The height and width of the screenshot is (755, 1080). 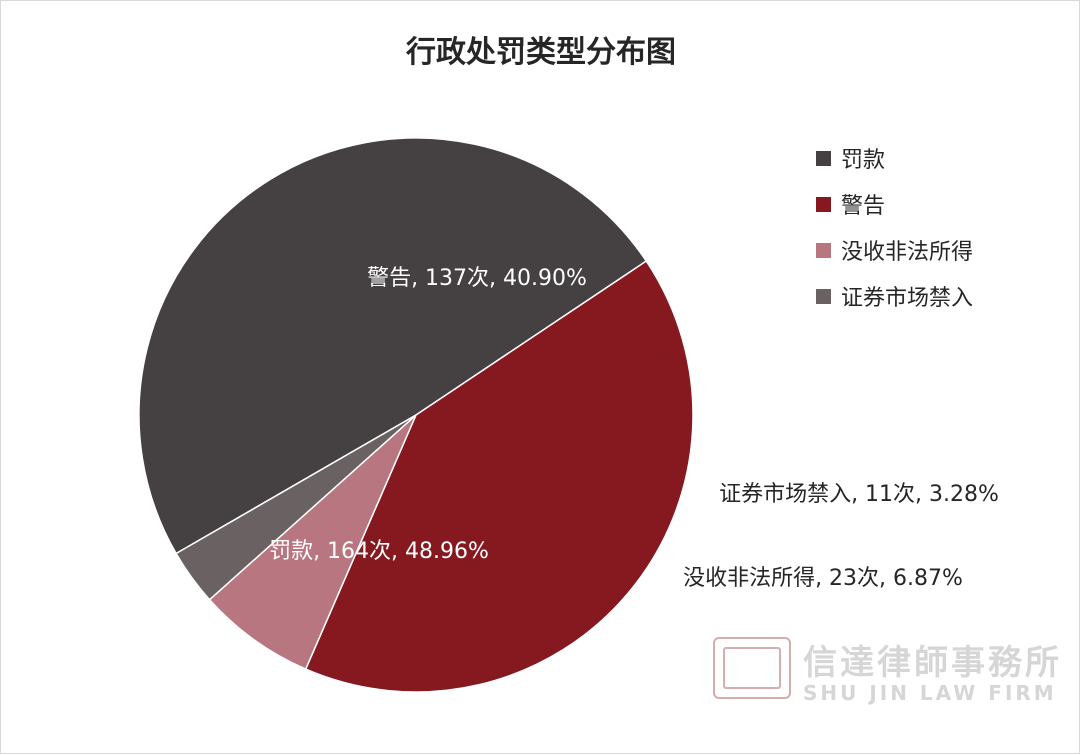 I want to click on seal-logo-icon, so click(x=752, y=668).